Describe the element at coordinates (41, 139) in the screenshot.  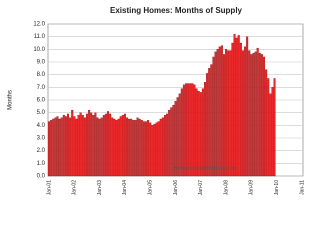
I see `y-tick-label: 3.0` at that location.